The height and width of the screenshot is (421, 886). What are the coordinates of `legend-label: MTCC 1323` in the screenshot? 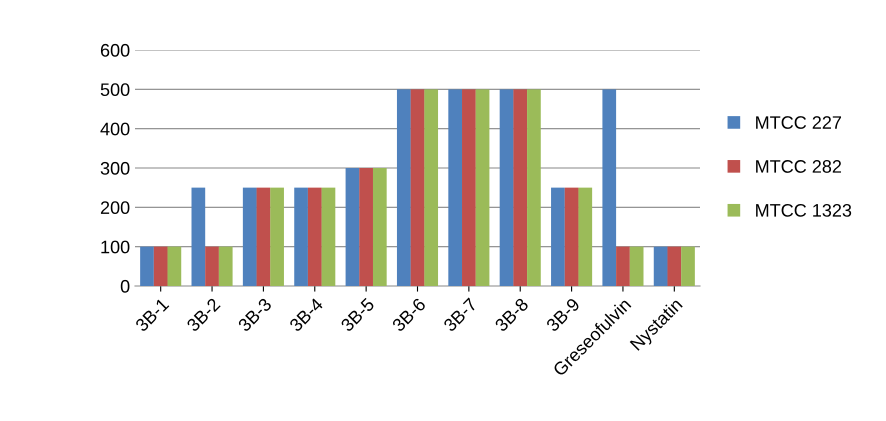 It's located at (804, 210).